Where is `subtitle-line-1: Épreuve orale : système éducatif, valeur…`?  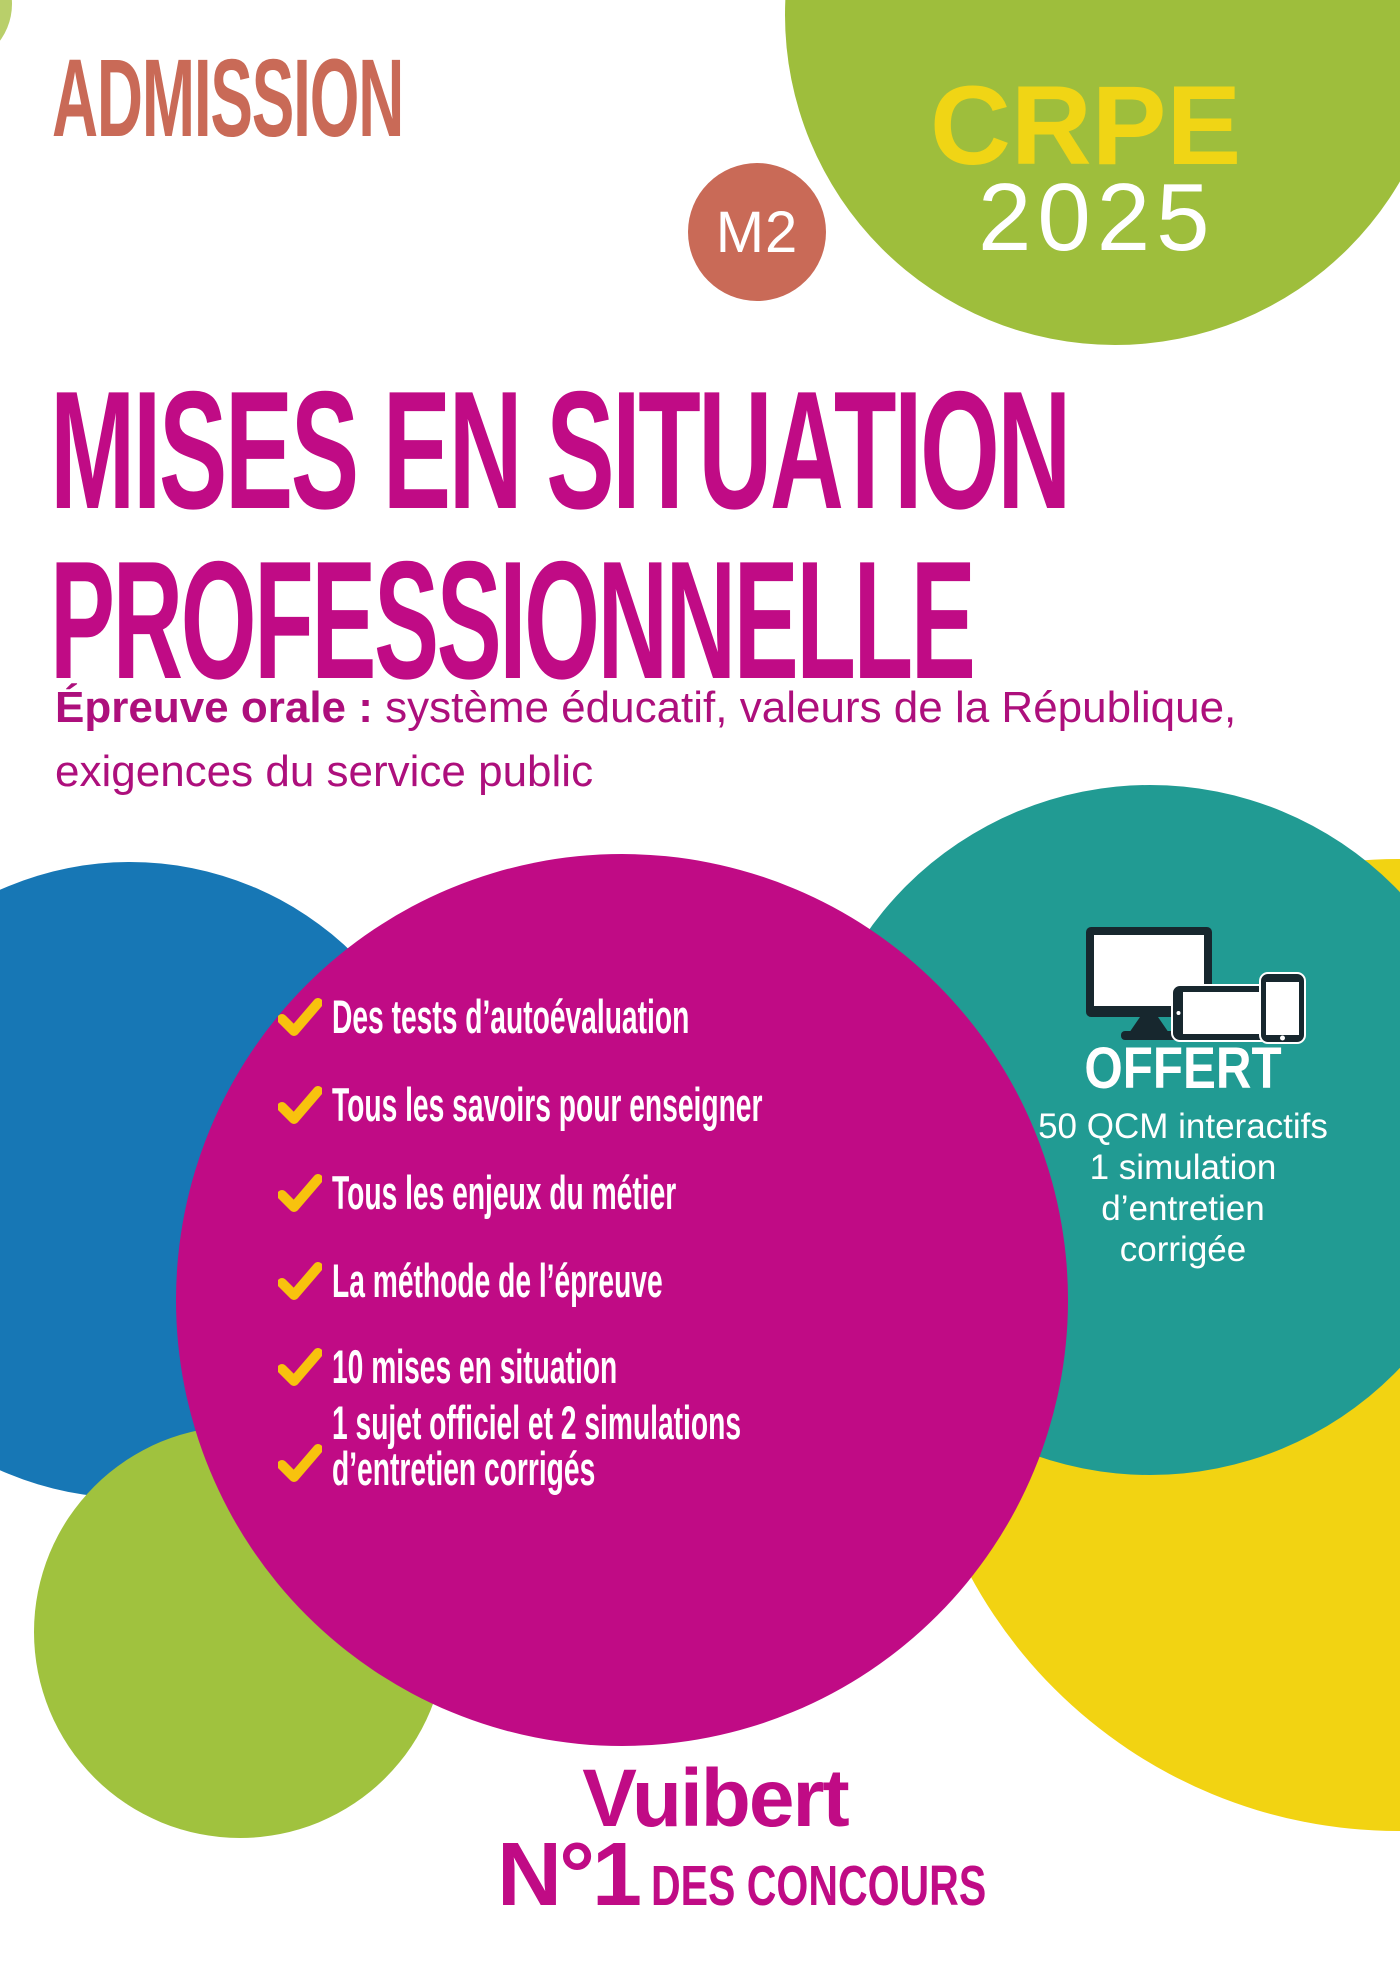
subtitle-line-1: Épreuve orale : système éducatif, valeur… is located at coordinates (645, 708).